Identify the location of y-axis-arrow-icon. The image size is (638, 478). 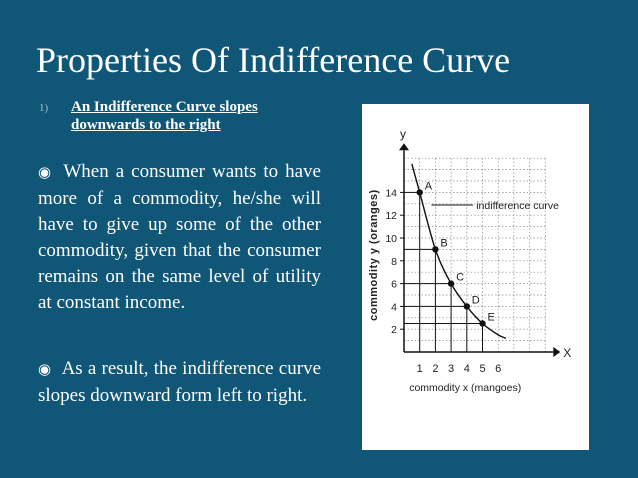
(404, 147).